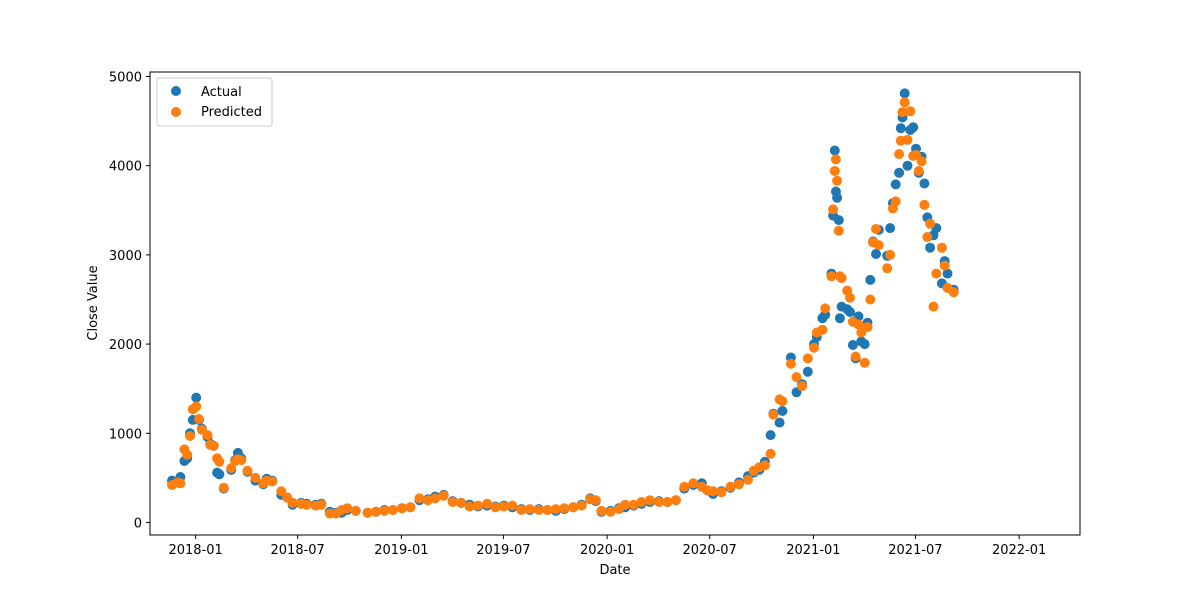  Describe the element at coordinates (915, 550) in the screenshot. I see `x-tick-label: 2021-07` at that location.